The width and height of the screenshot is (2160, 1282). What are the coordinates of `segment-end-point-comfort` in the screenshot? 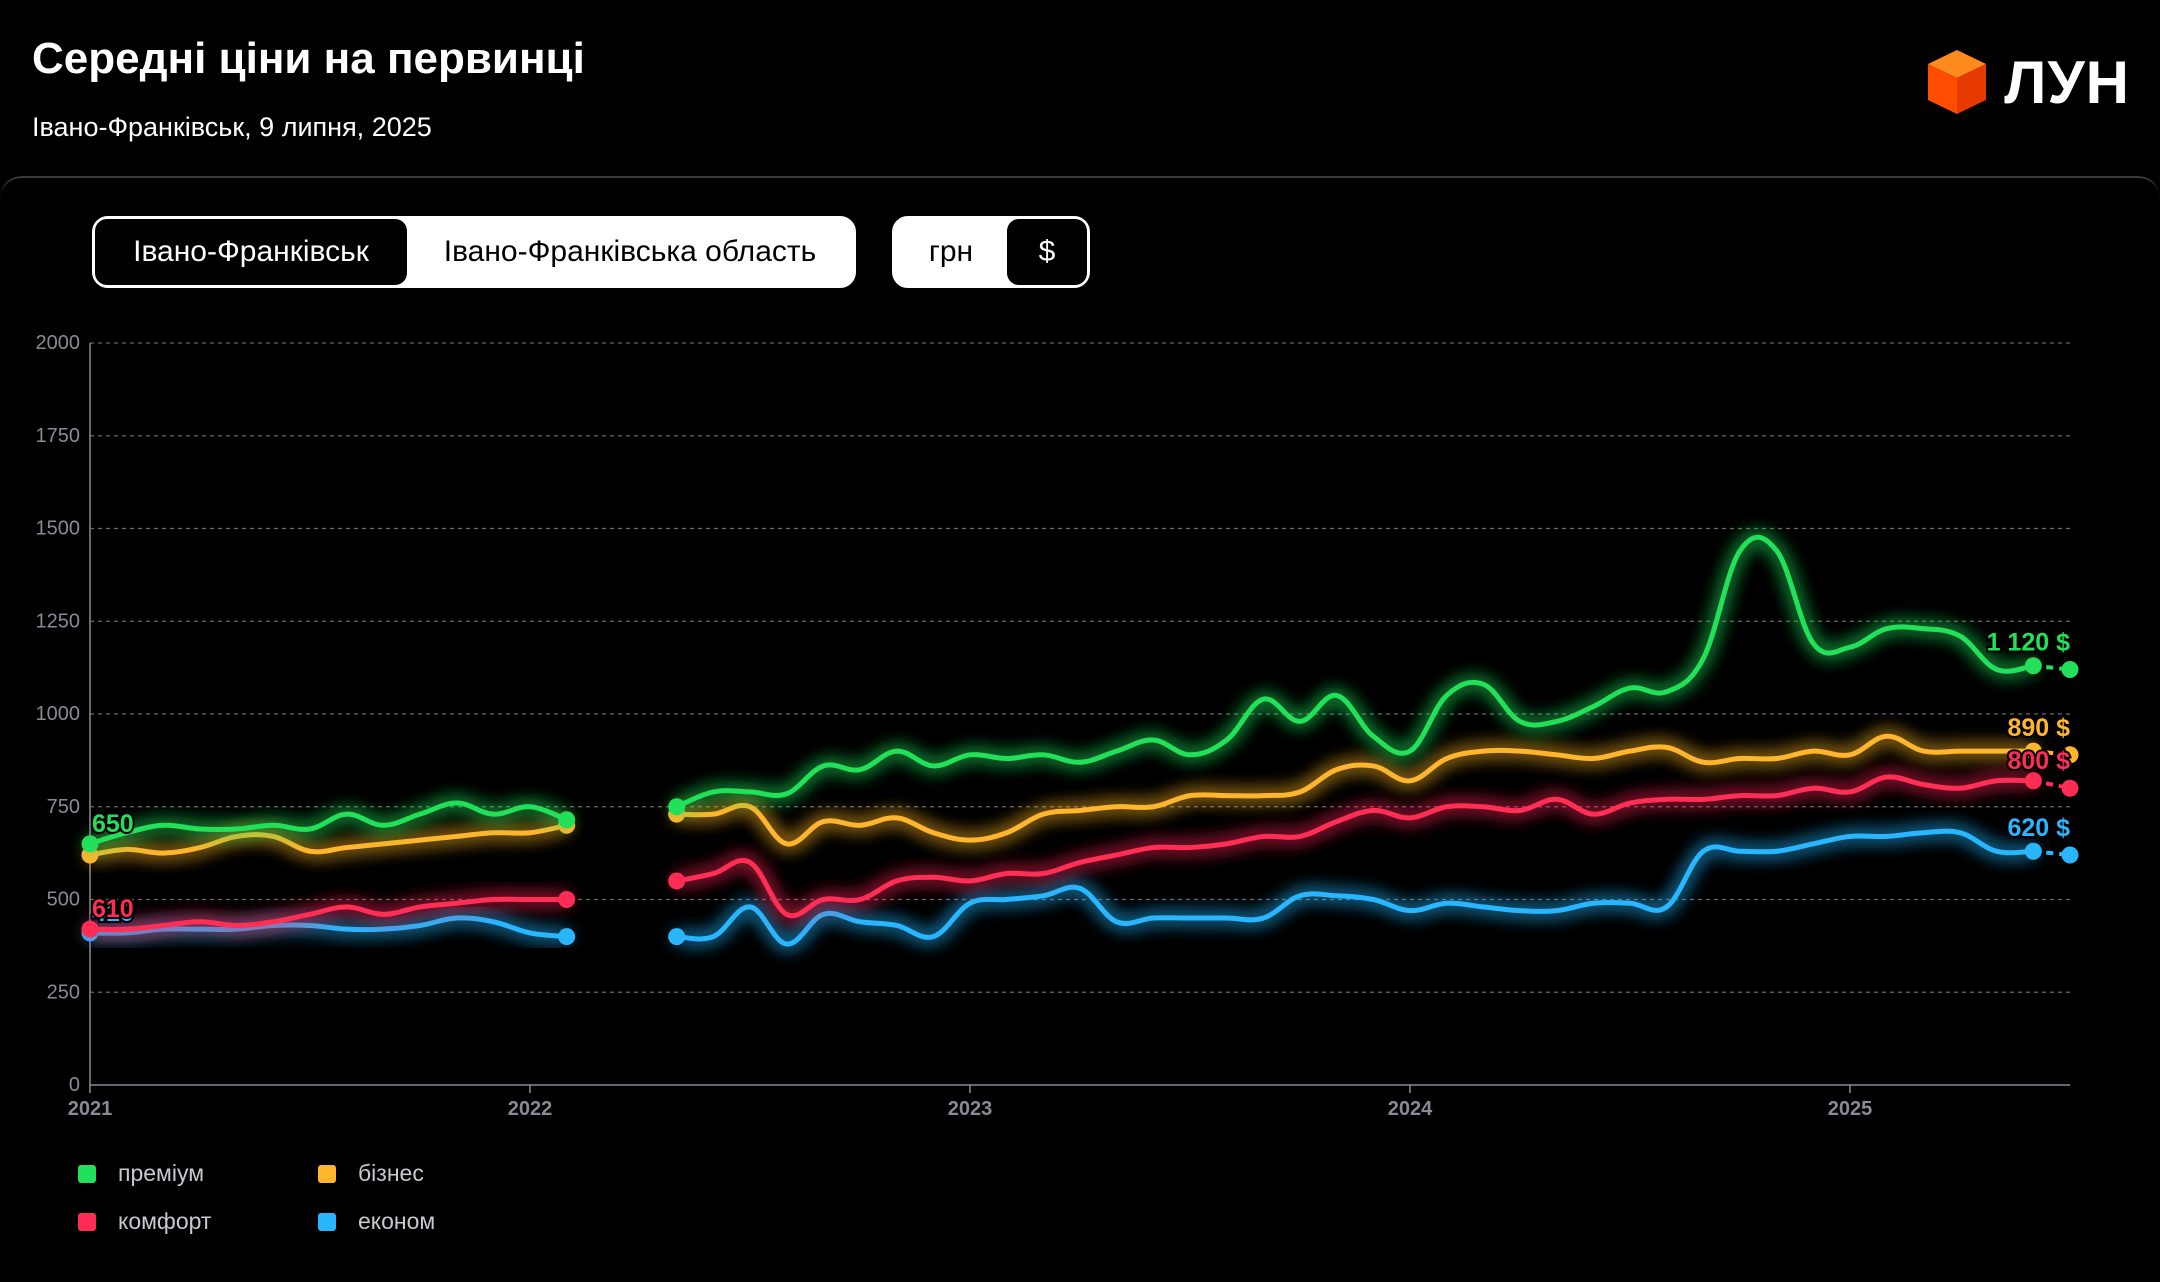 It's located at (567, 899).